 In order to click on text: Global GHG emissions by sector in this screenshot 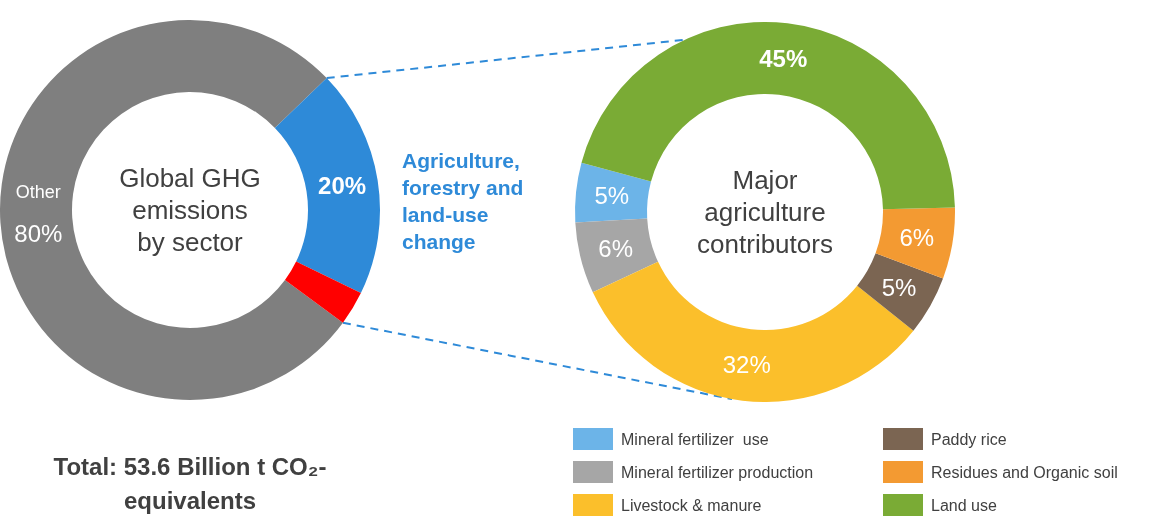, I will do `click(190, 210)`.